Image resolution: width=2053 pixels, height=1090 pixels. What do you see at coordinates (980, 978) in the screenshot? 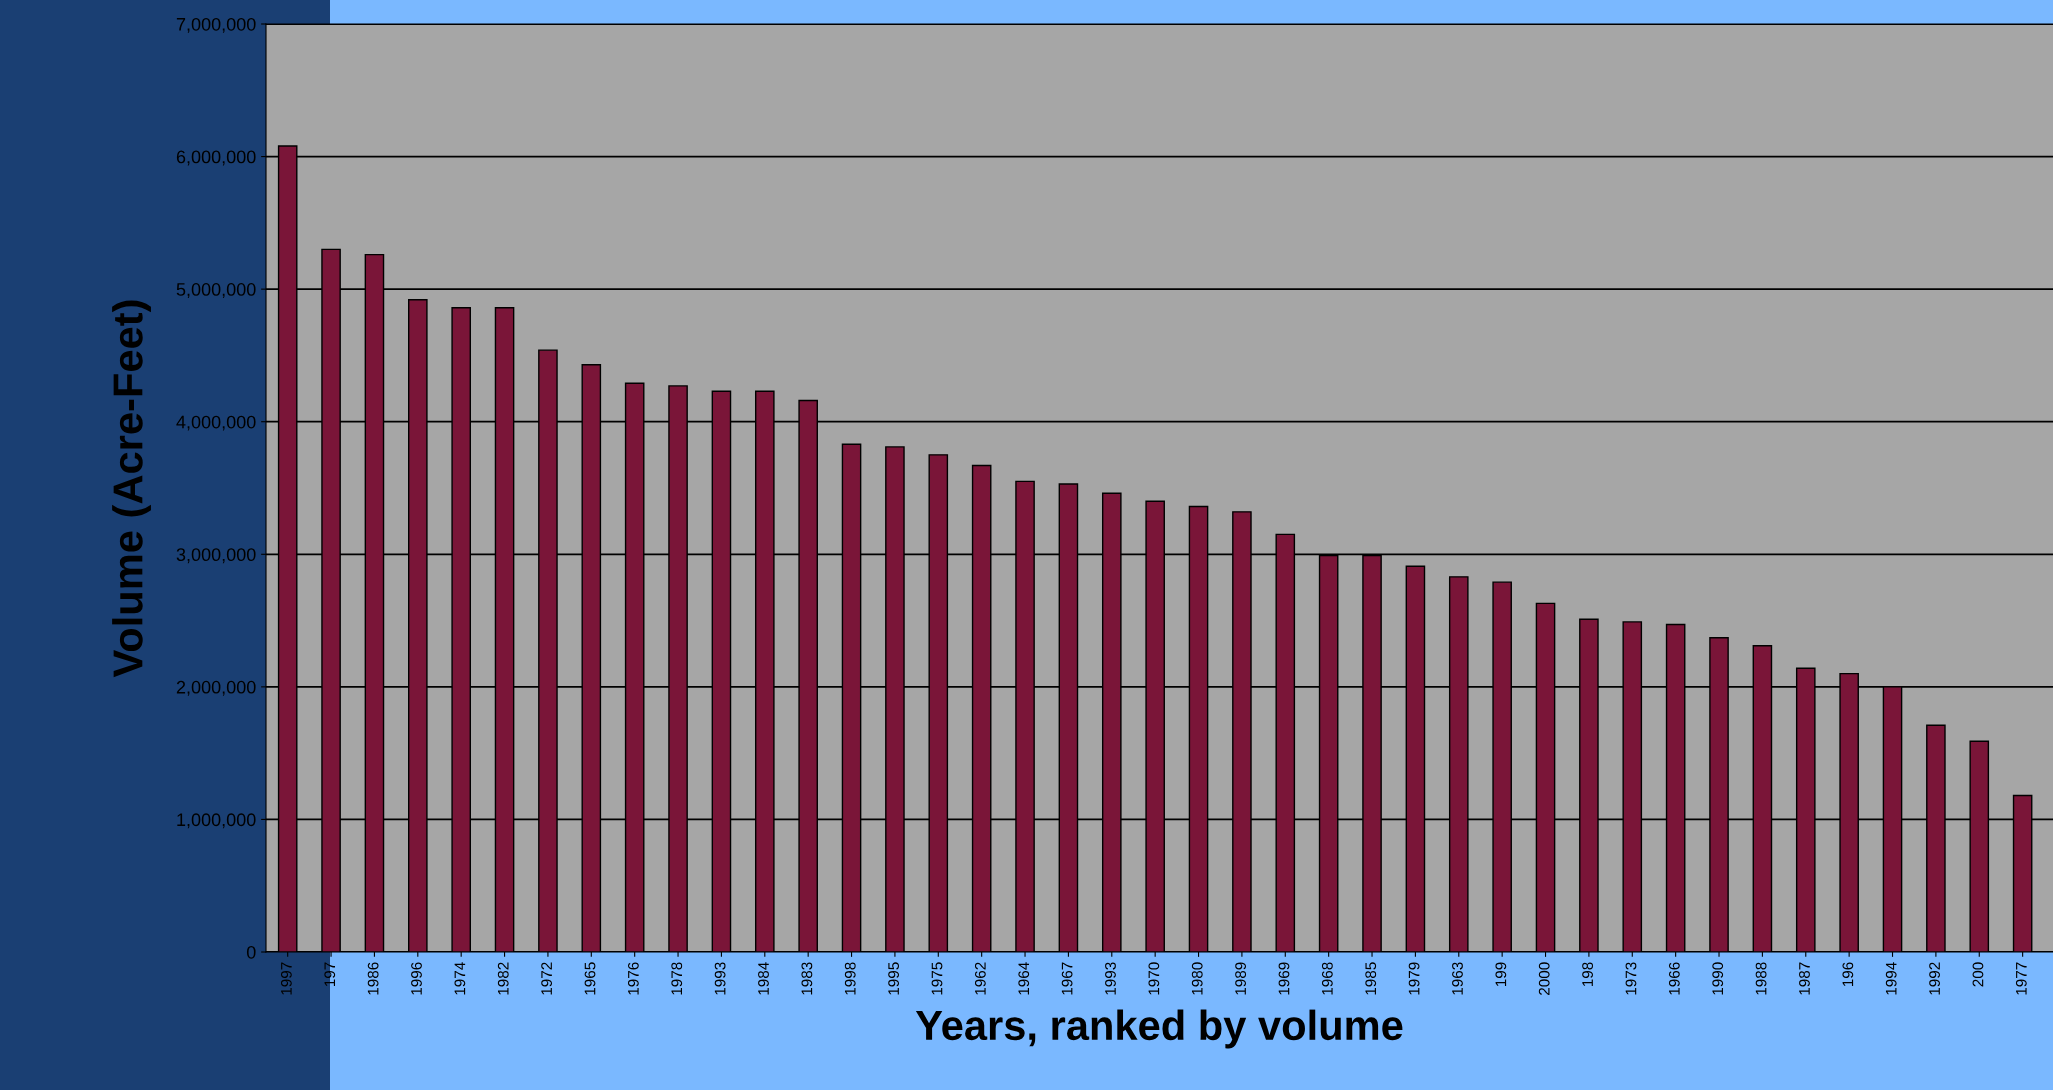
I see `x-tick-label: 1962` at bounding box center [980, 978].